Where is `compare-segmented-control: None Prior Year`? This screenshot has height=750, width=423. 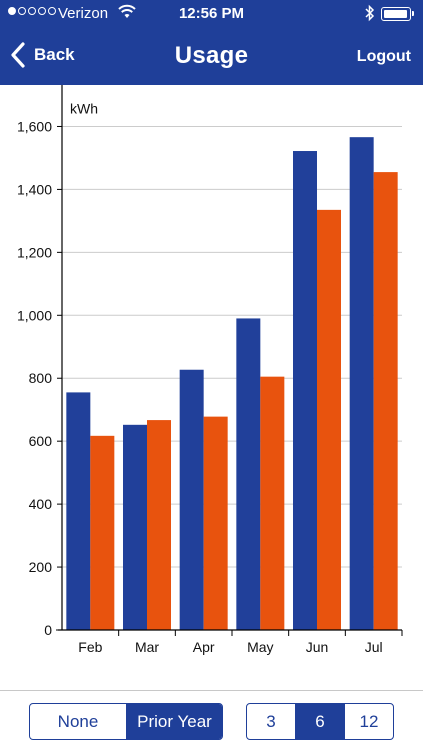
compare-segmented-control: None Prior Year is located at coordinates (126, 721).